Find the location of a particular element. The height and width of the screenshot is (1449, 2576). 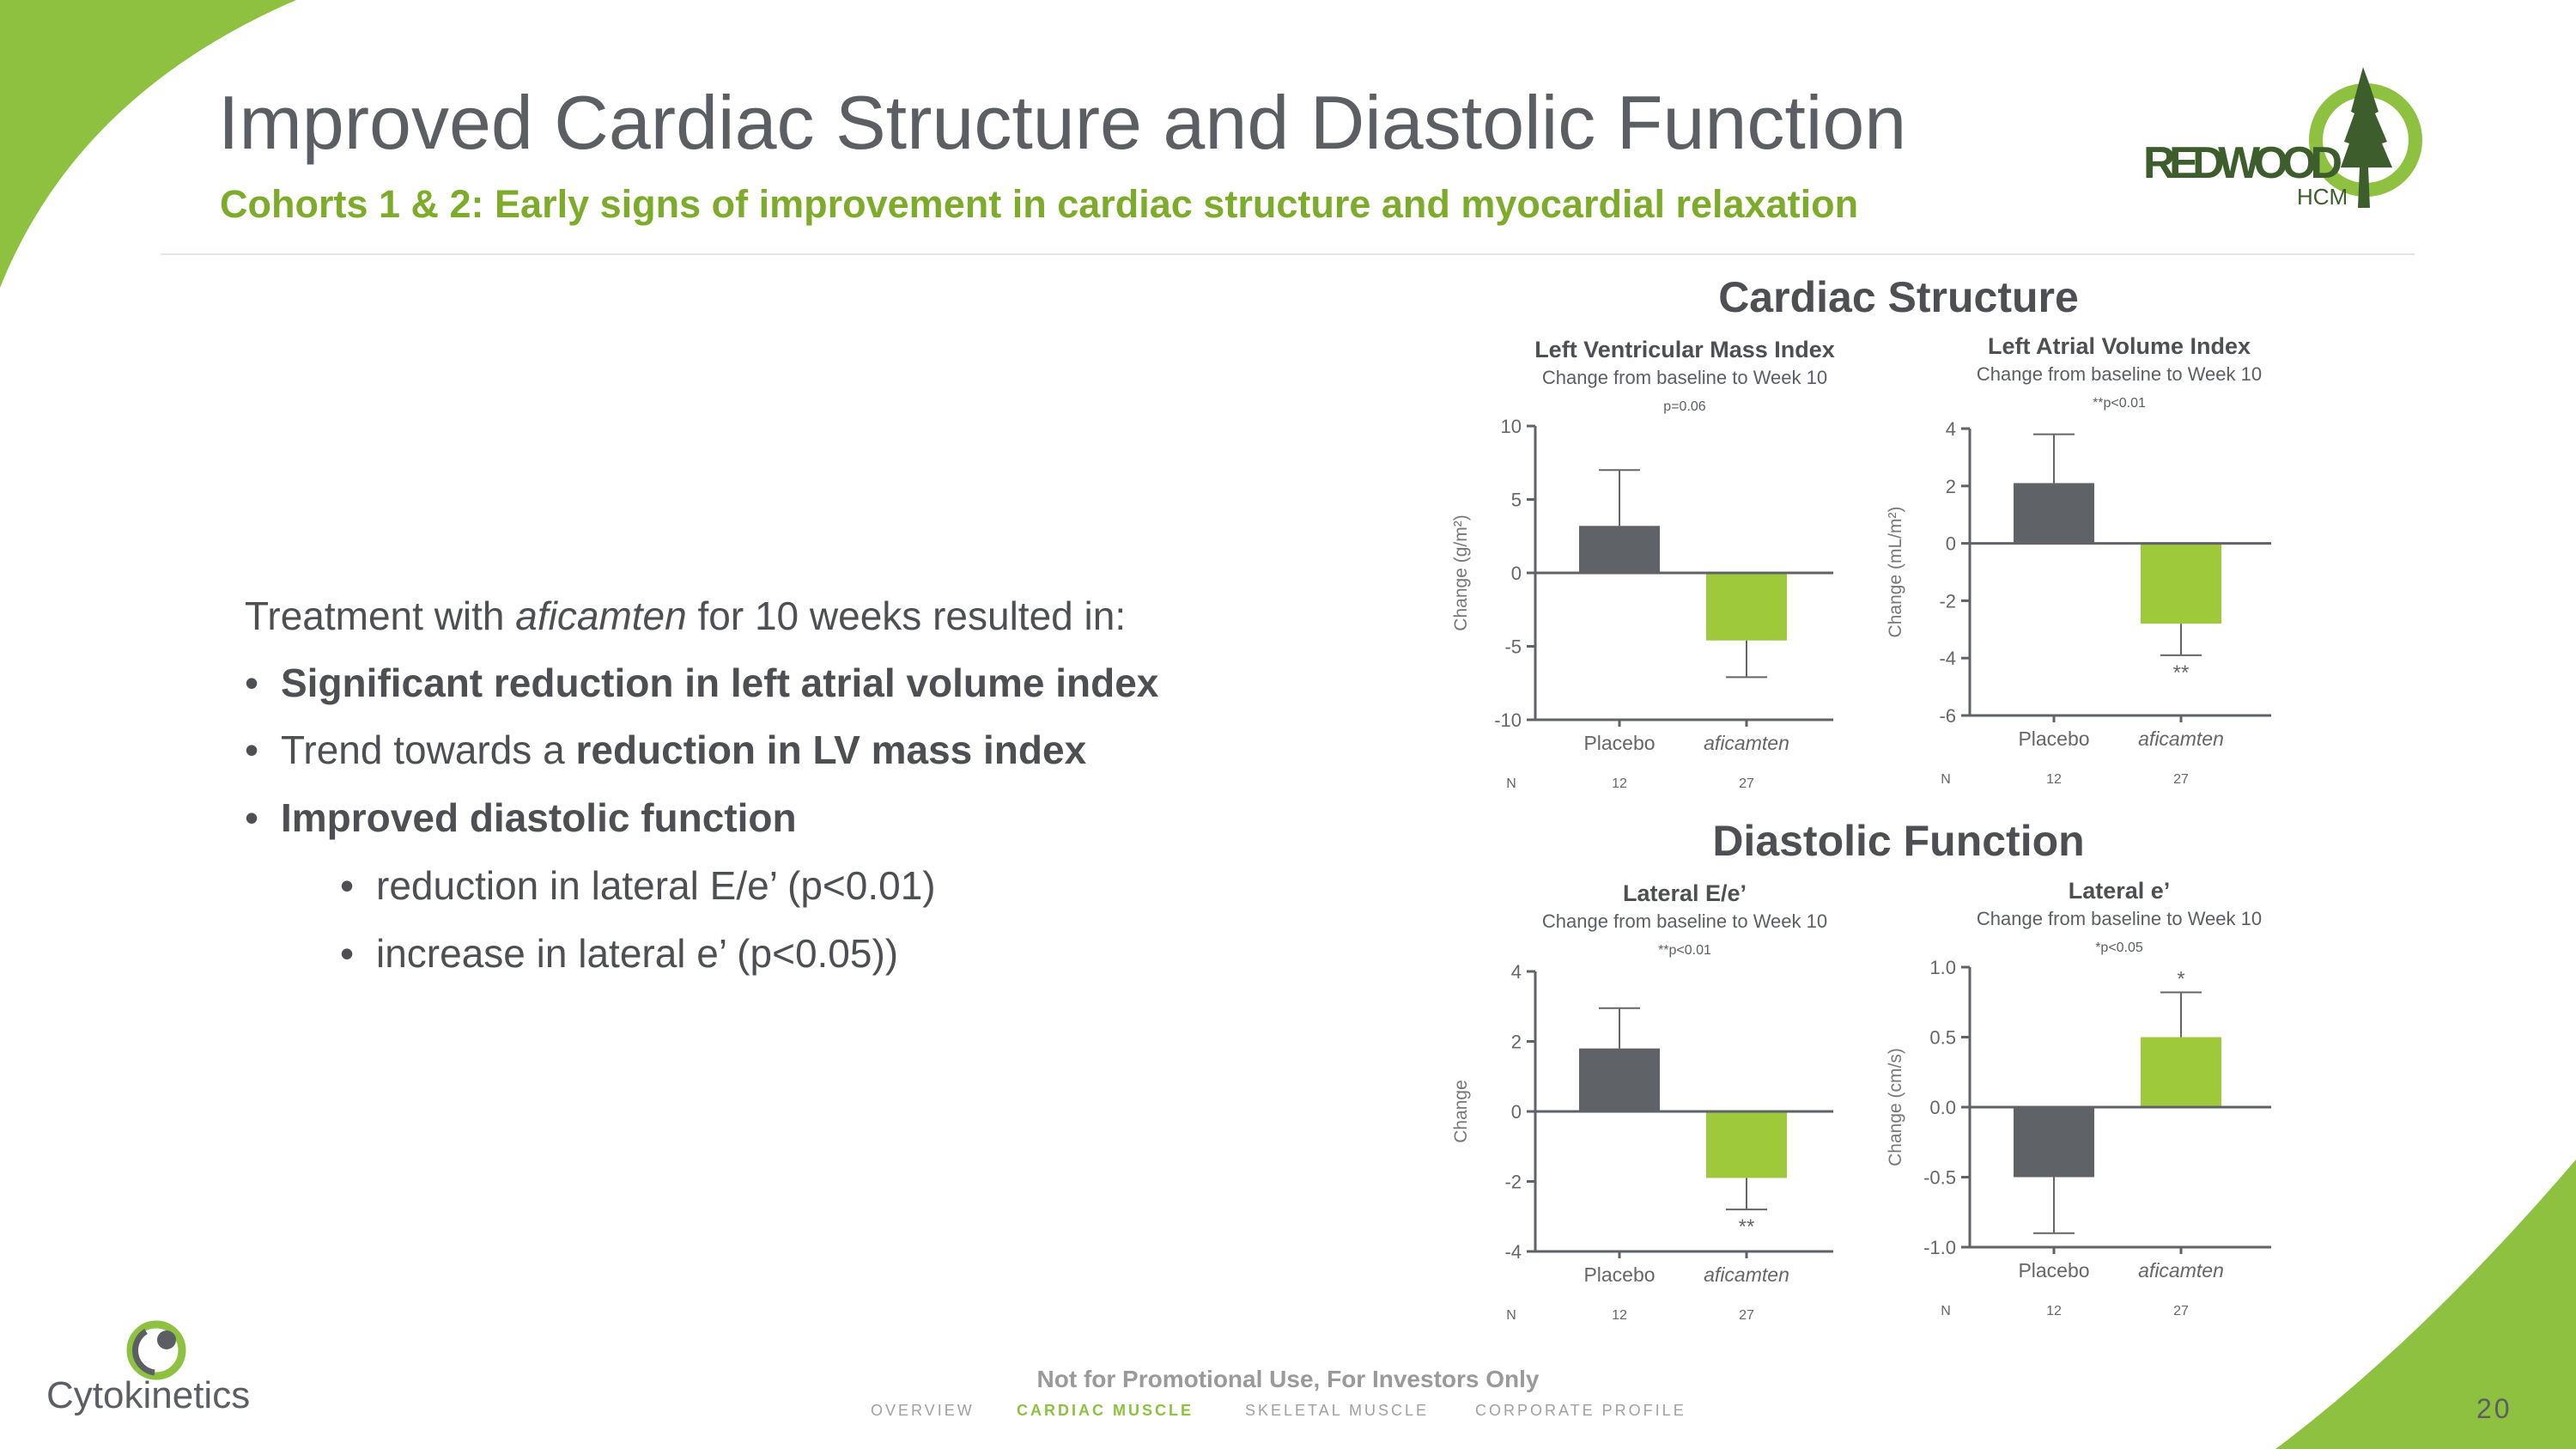

cytokinetics-logo-icon is located at coordinates (156, 1350).